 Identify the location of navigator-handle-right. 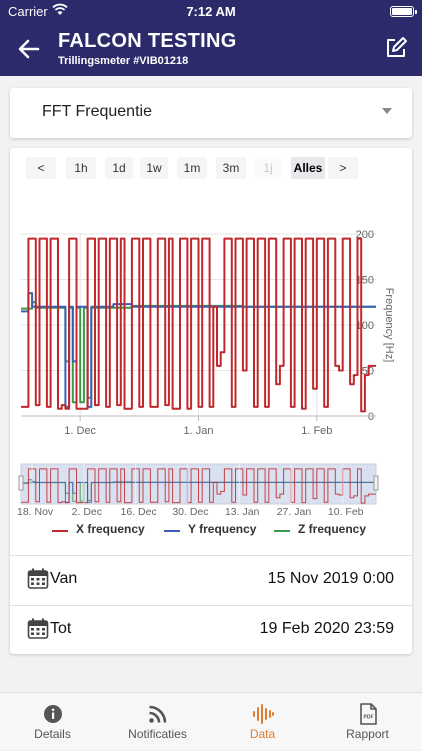
(376, 483).